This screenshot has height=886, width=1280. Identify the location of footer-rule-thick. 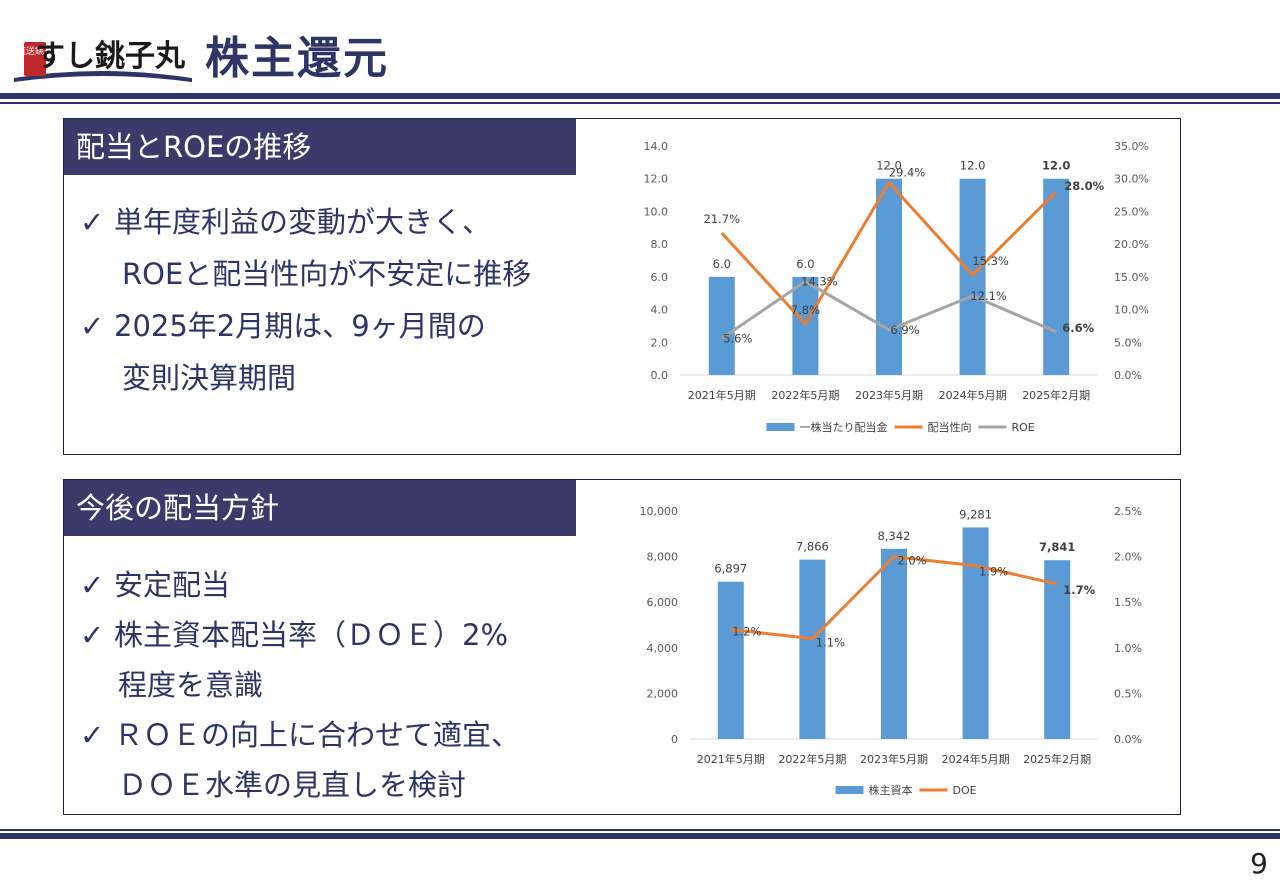
(640, 836).